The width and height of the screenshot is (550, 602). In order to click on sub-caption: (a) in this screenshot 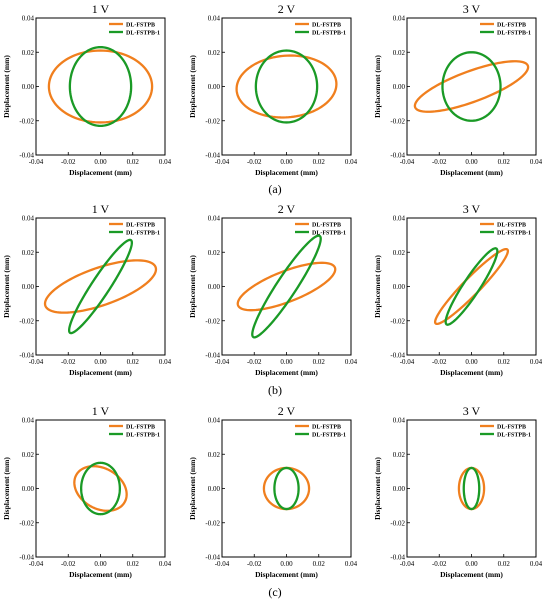, I will do `click(274, 189)`.